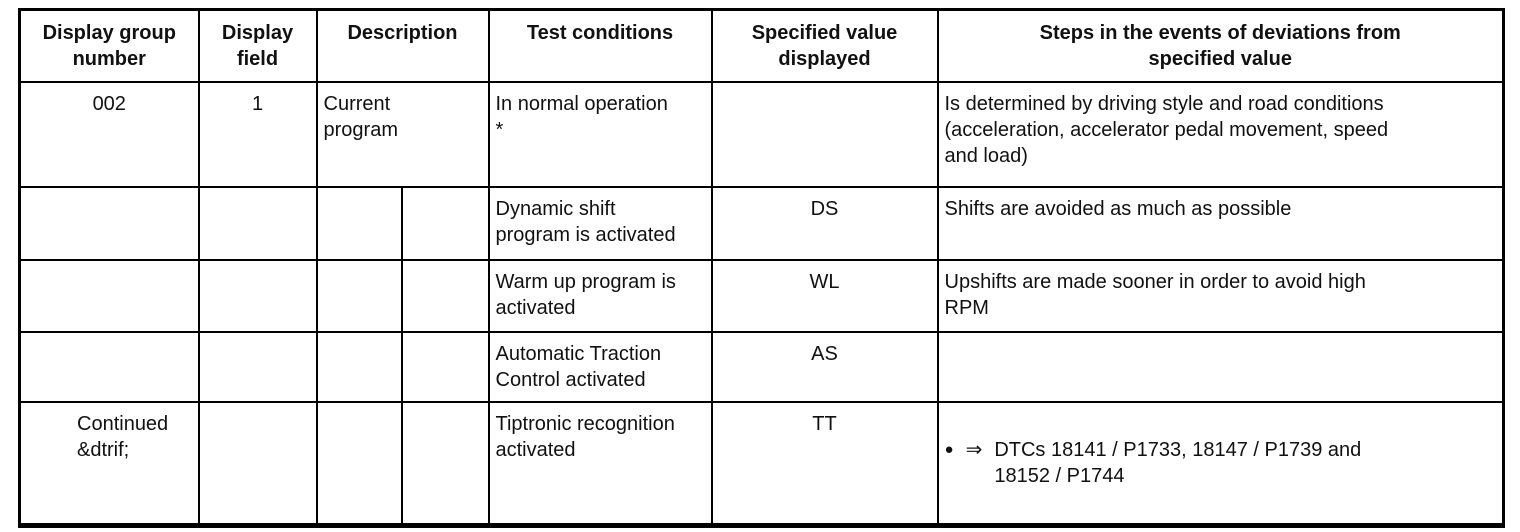 This screenshot has width=1520, height=532. What do you see at coordinates (600, 366) in the screenshot?
I see `cell-test-conditions: Automatic Traction Control activated` at bounding box center [600, 366].